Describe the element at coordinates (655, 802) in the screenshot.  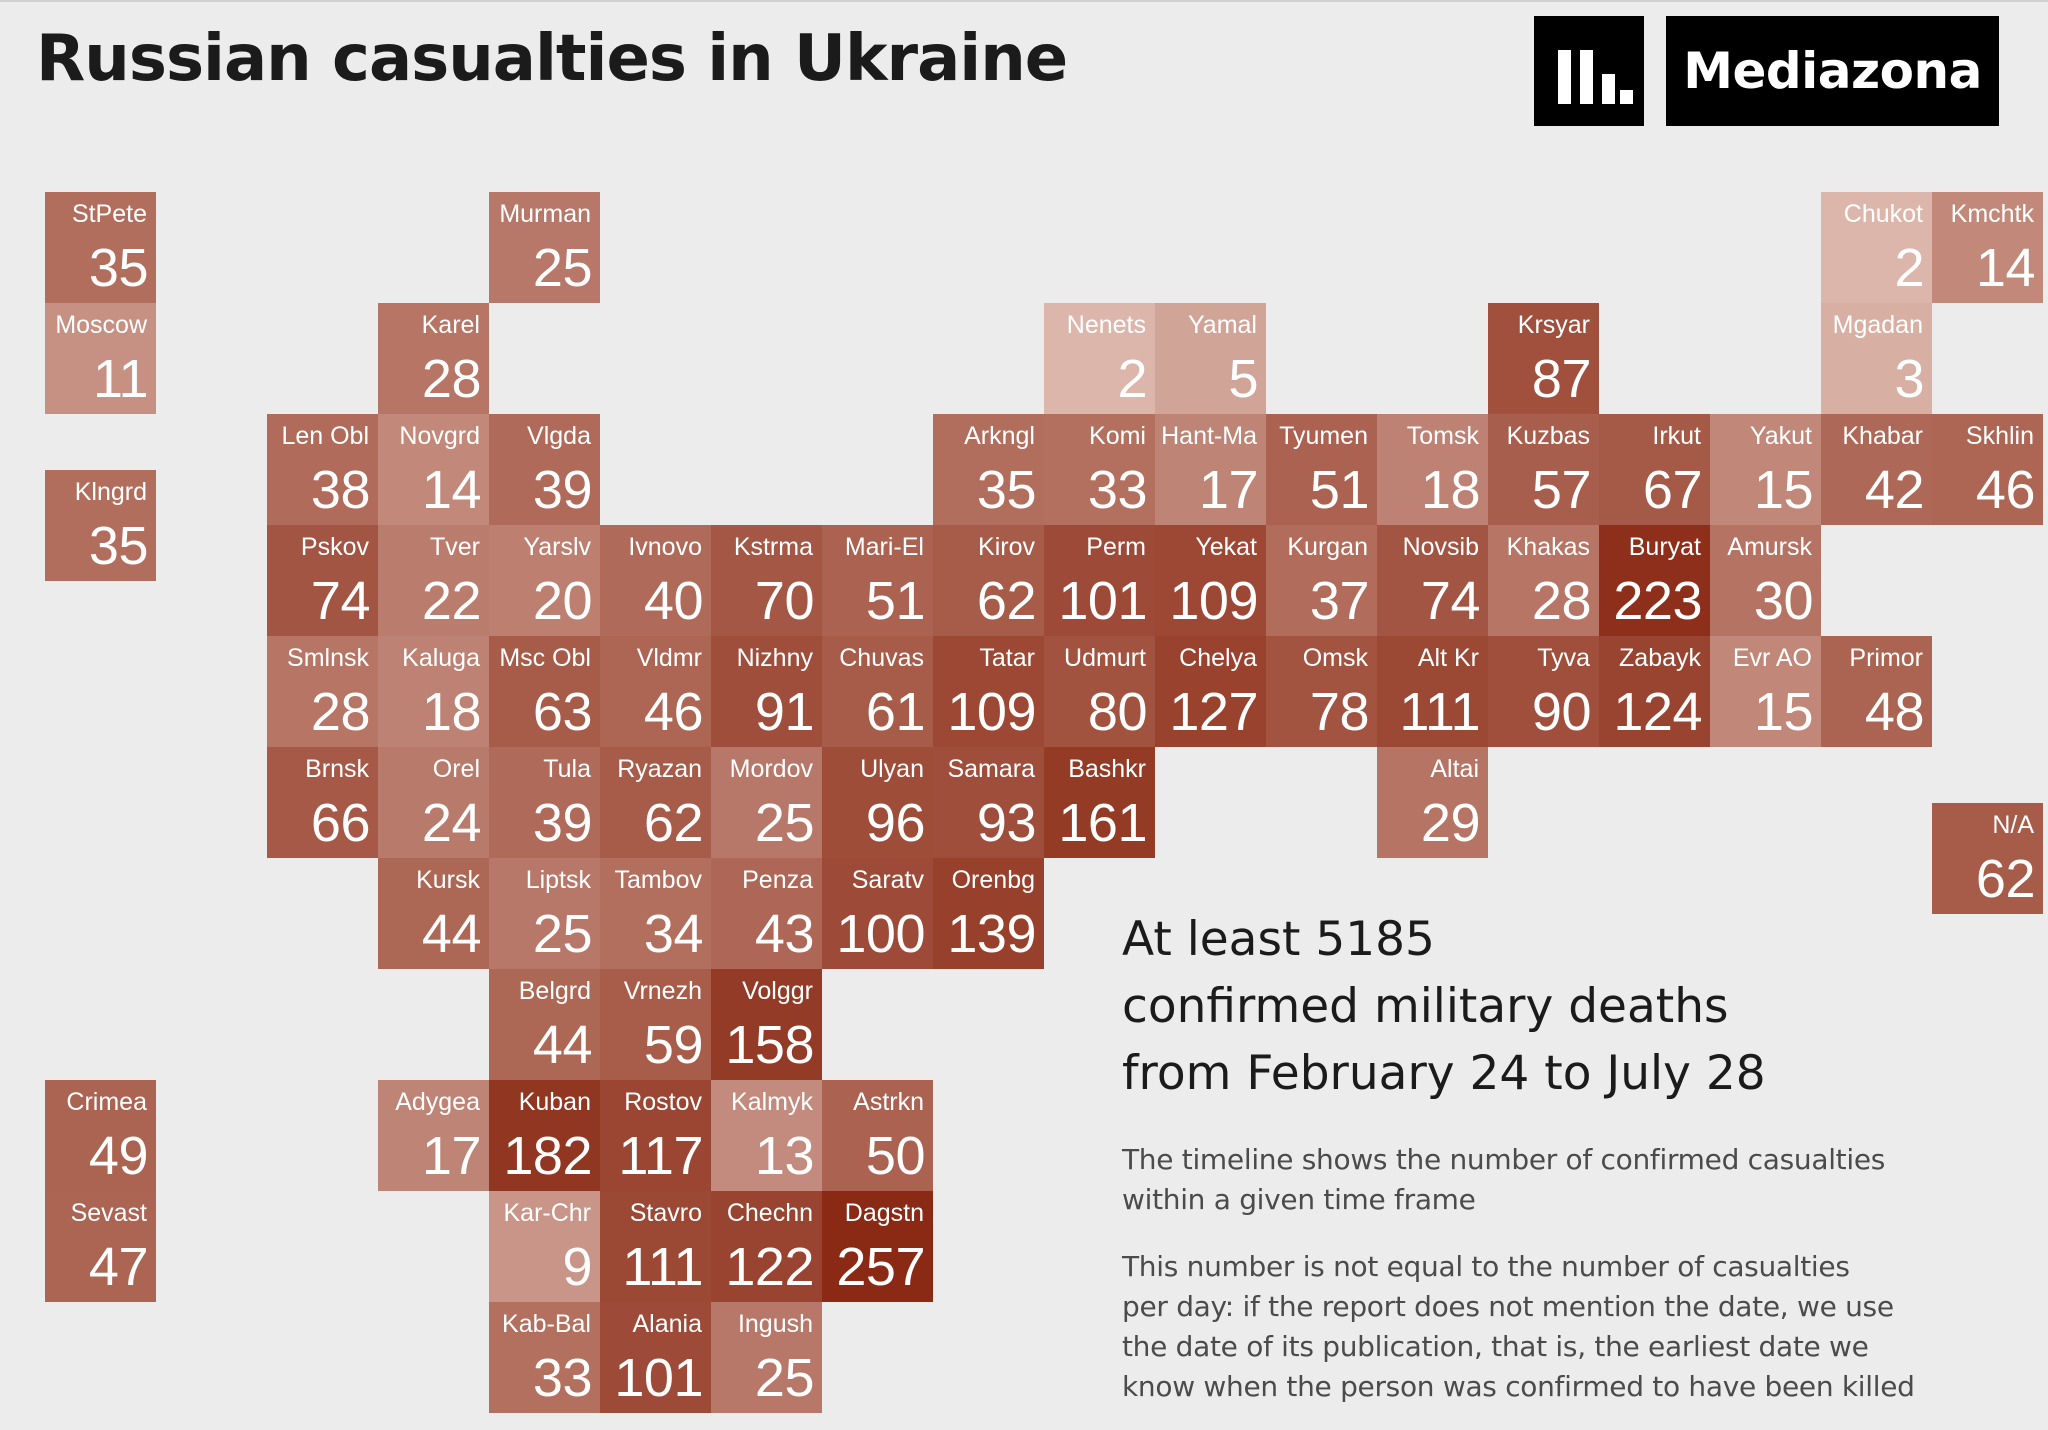
I see `region-tile-ryazan: Ryazan 62` at that location.